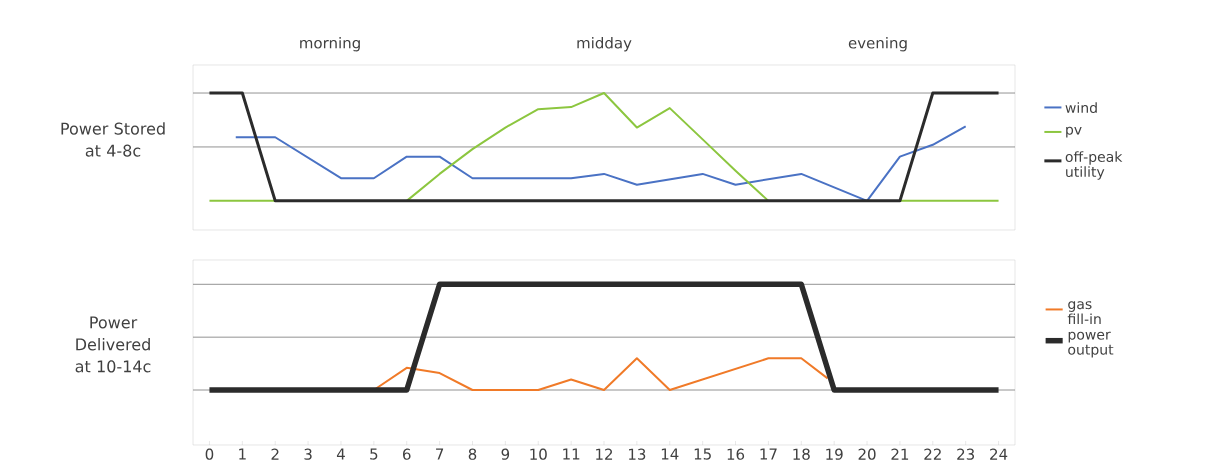 This screenshot has width=1214, height=473. What do you see at coordinates (736, 454) in the screenshot?
I see `x-tick-label: 16` at bounding box center [736, 454].